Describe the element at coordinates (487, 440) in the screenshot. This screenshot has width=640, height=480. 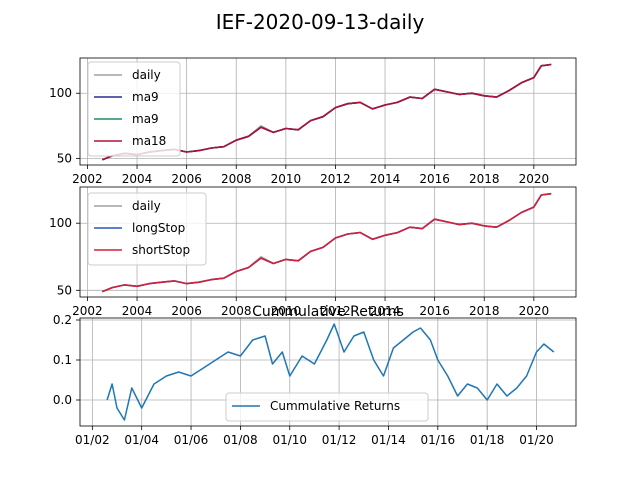
I see `x-tick-label: 01/18` at that location.